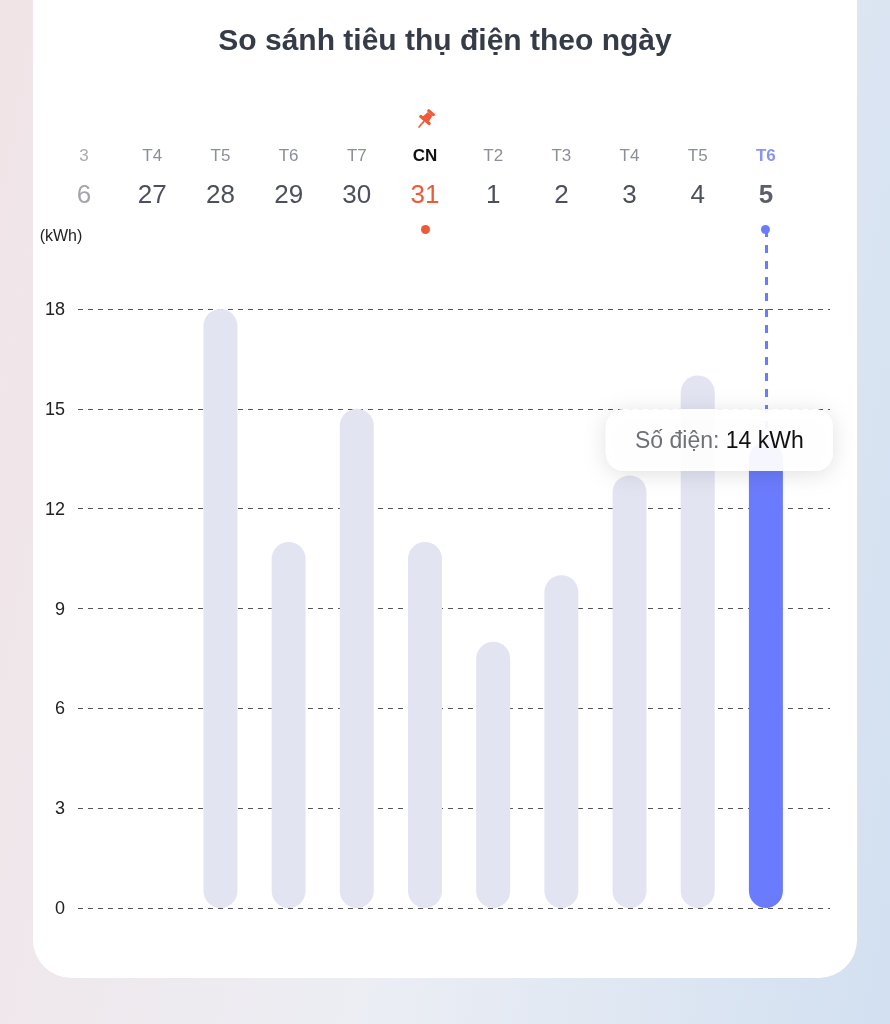 The height and width of the screenshot is (1024, 890). What do you see at coordinates (719, 440) in the screenshot?
I see `annotation: Số điện: 14 kWh` at bounding box center [719, 440].